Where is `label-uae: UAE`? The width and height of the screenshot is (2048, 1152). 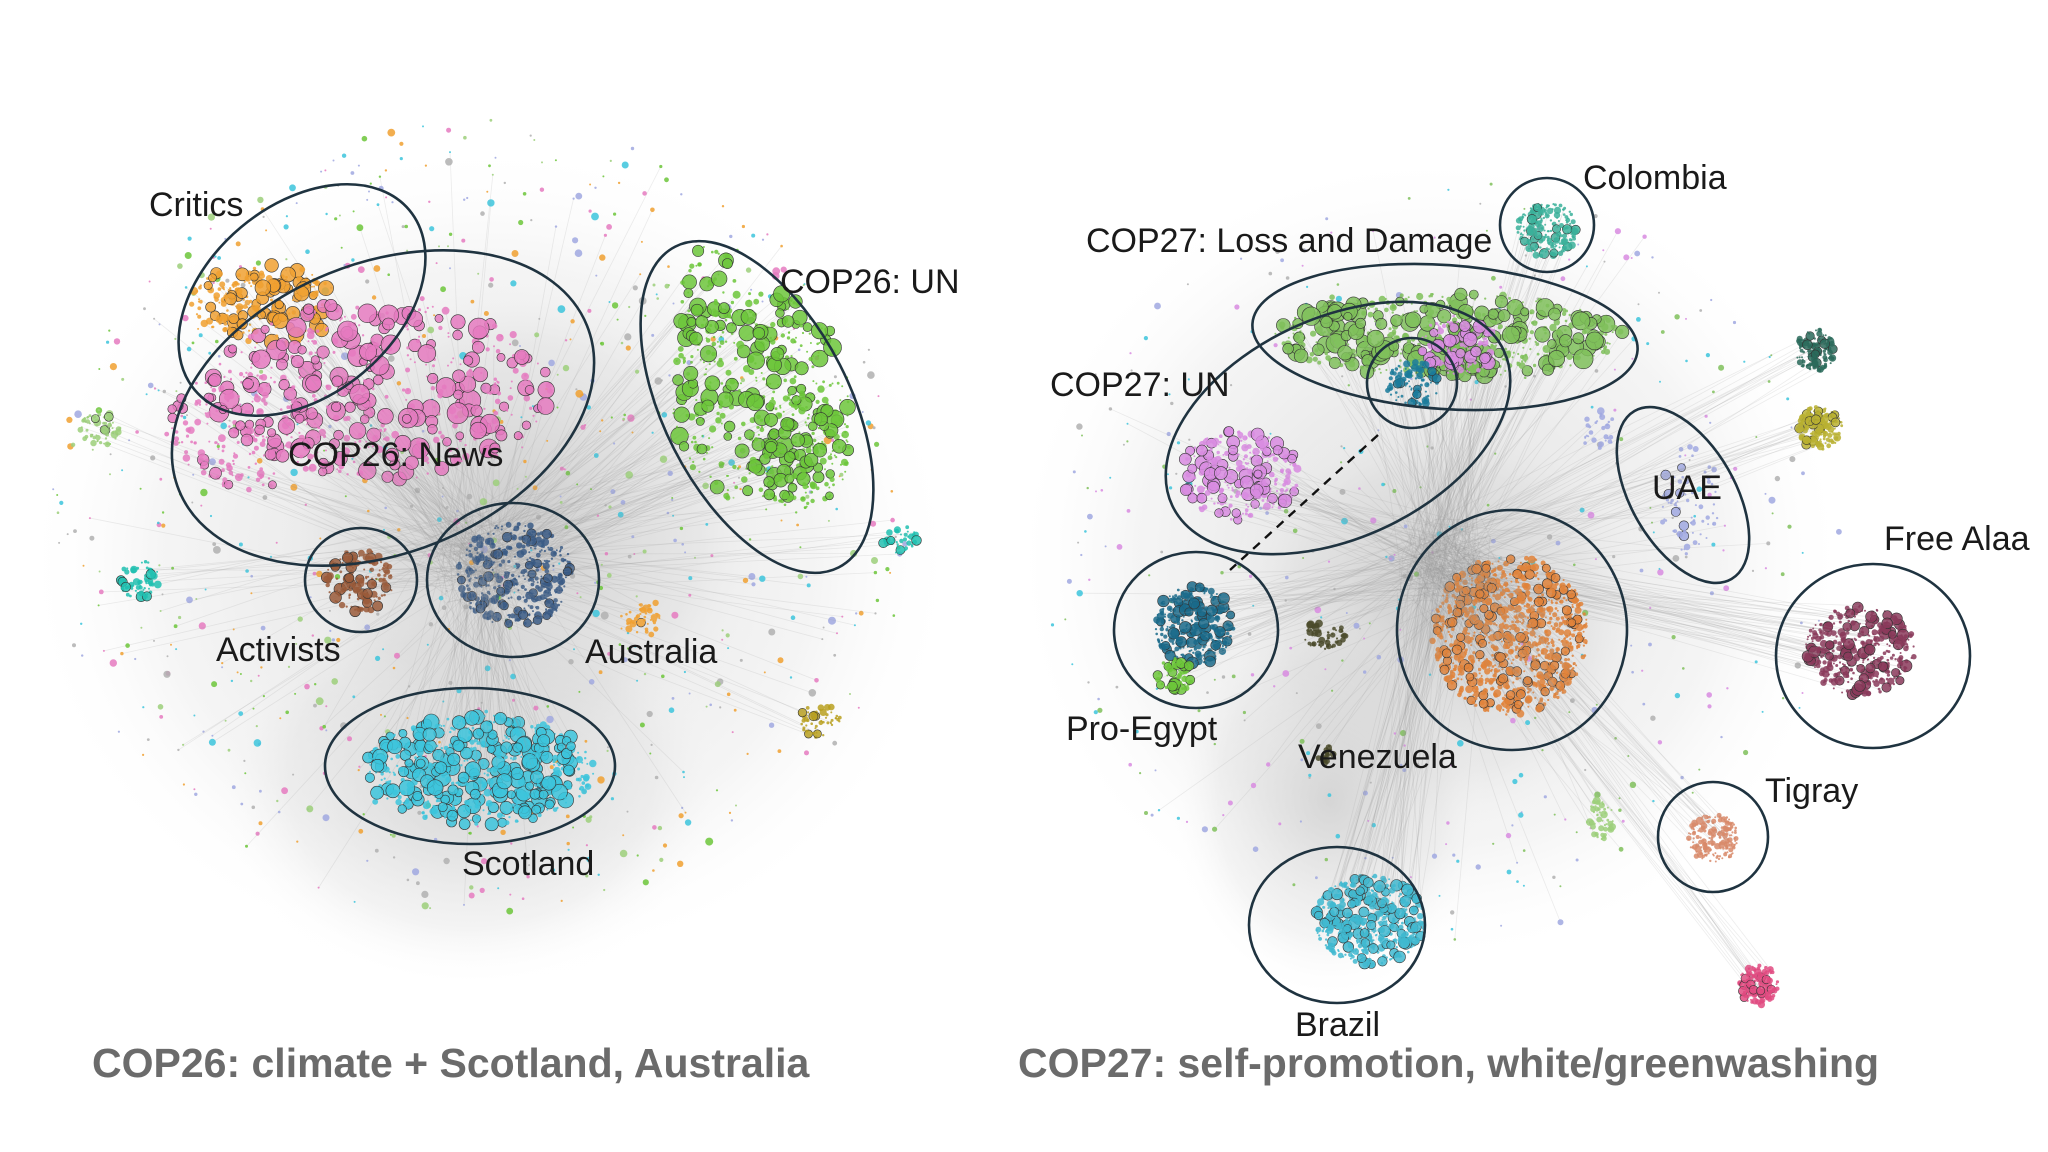 label-uae: UAE is located at coordinates (1687, 488).